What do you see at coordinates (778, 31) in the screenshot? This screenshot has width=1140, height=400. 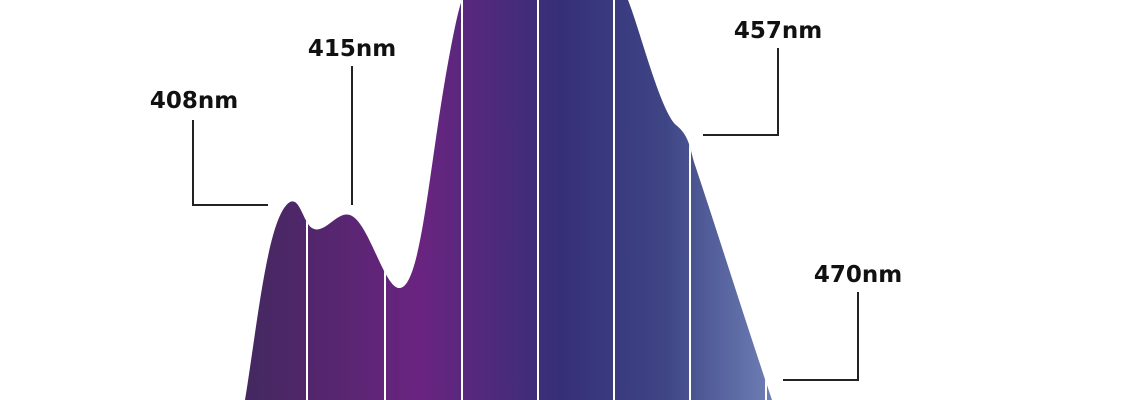 I see `wavelength-label: 457nm` at bounding box center [778, 31].